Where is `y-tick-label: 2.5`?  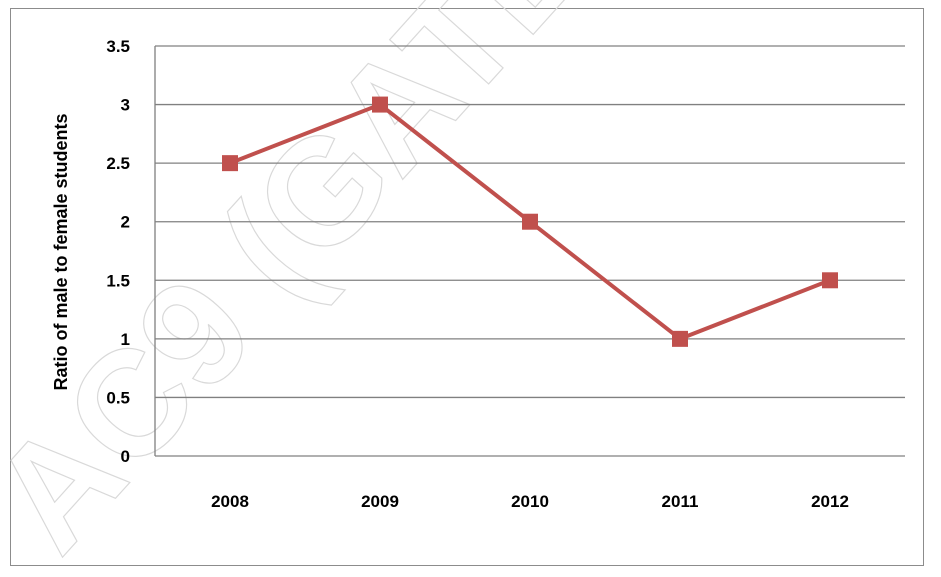 y-tick-label: 2.5 is located at coordinates (118, 163).